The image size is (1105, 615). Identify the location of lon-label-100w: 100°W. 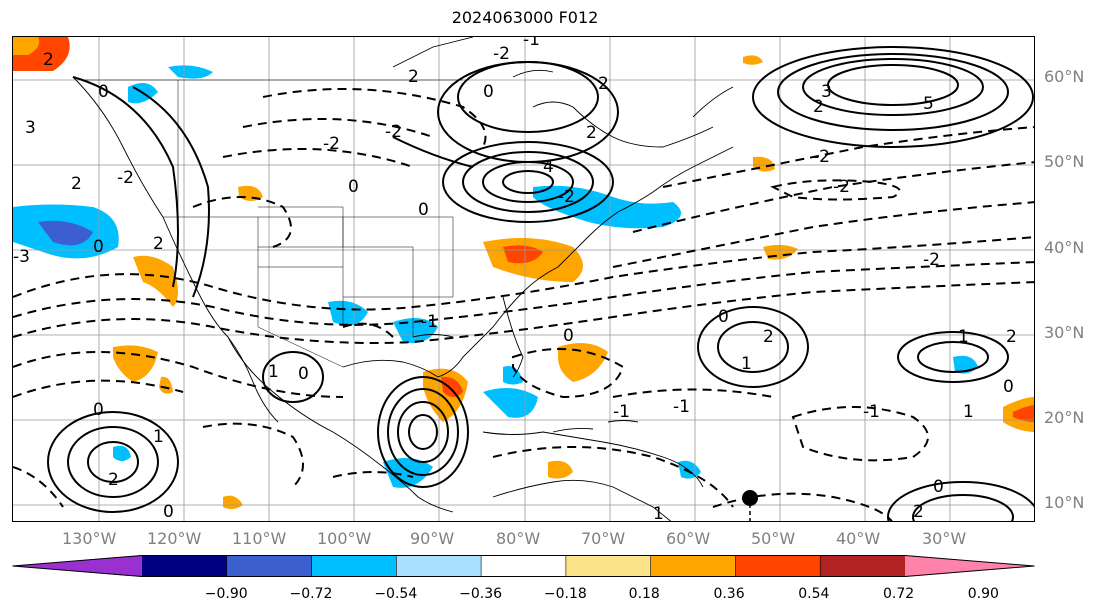
(344, 538).